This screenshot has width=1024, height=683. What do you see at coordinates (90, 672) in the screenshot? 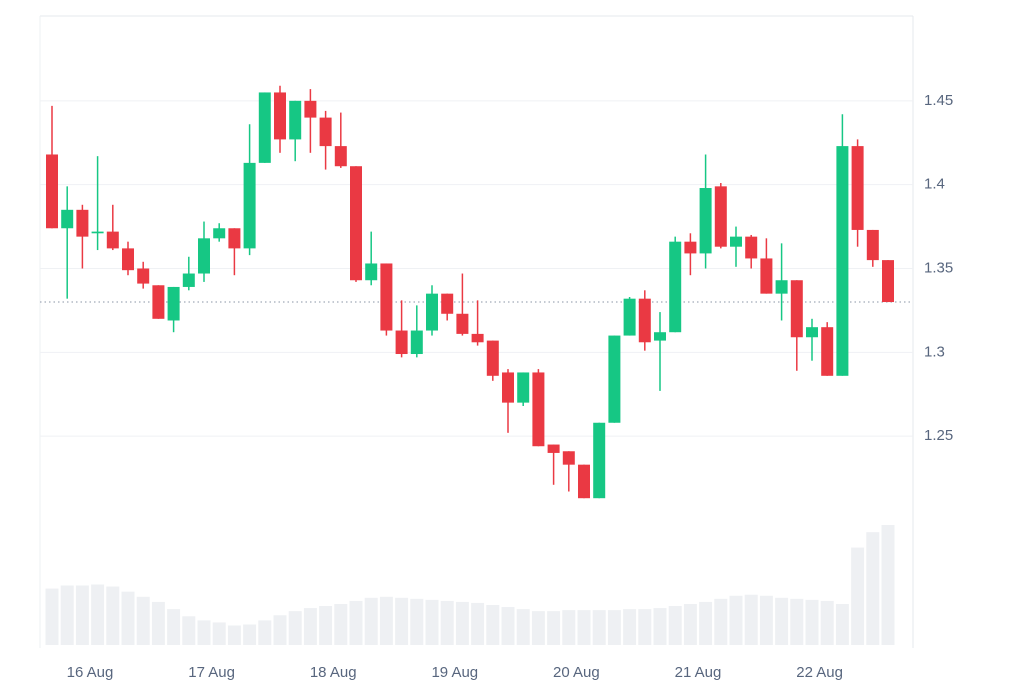
I see `x-tick-label: 16 Aug` at bounding box center [90, 672].